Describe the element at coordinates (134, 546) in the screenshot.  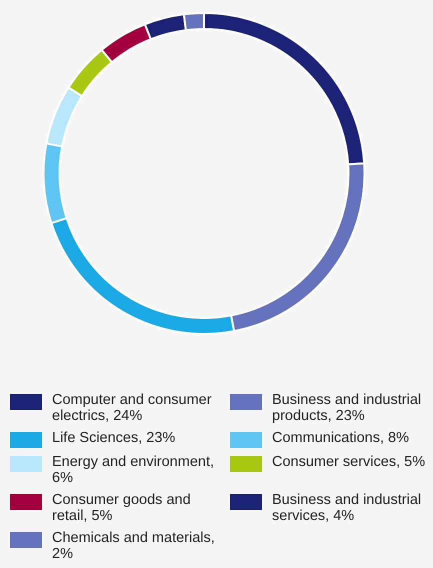
I see `legend-label: Chemicals and materials, 2%` at that location.